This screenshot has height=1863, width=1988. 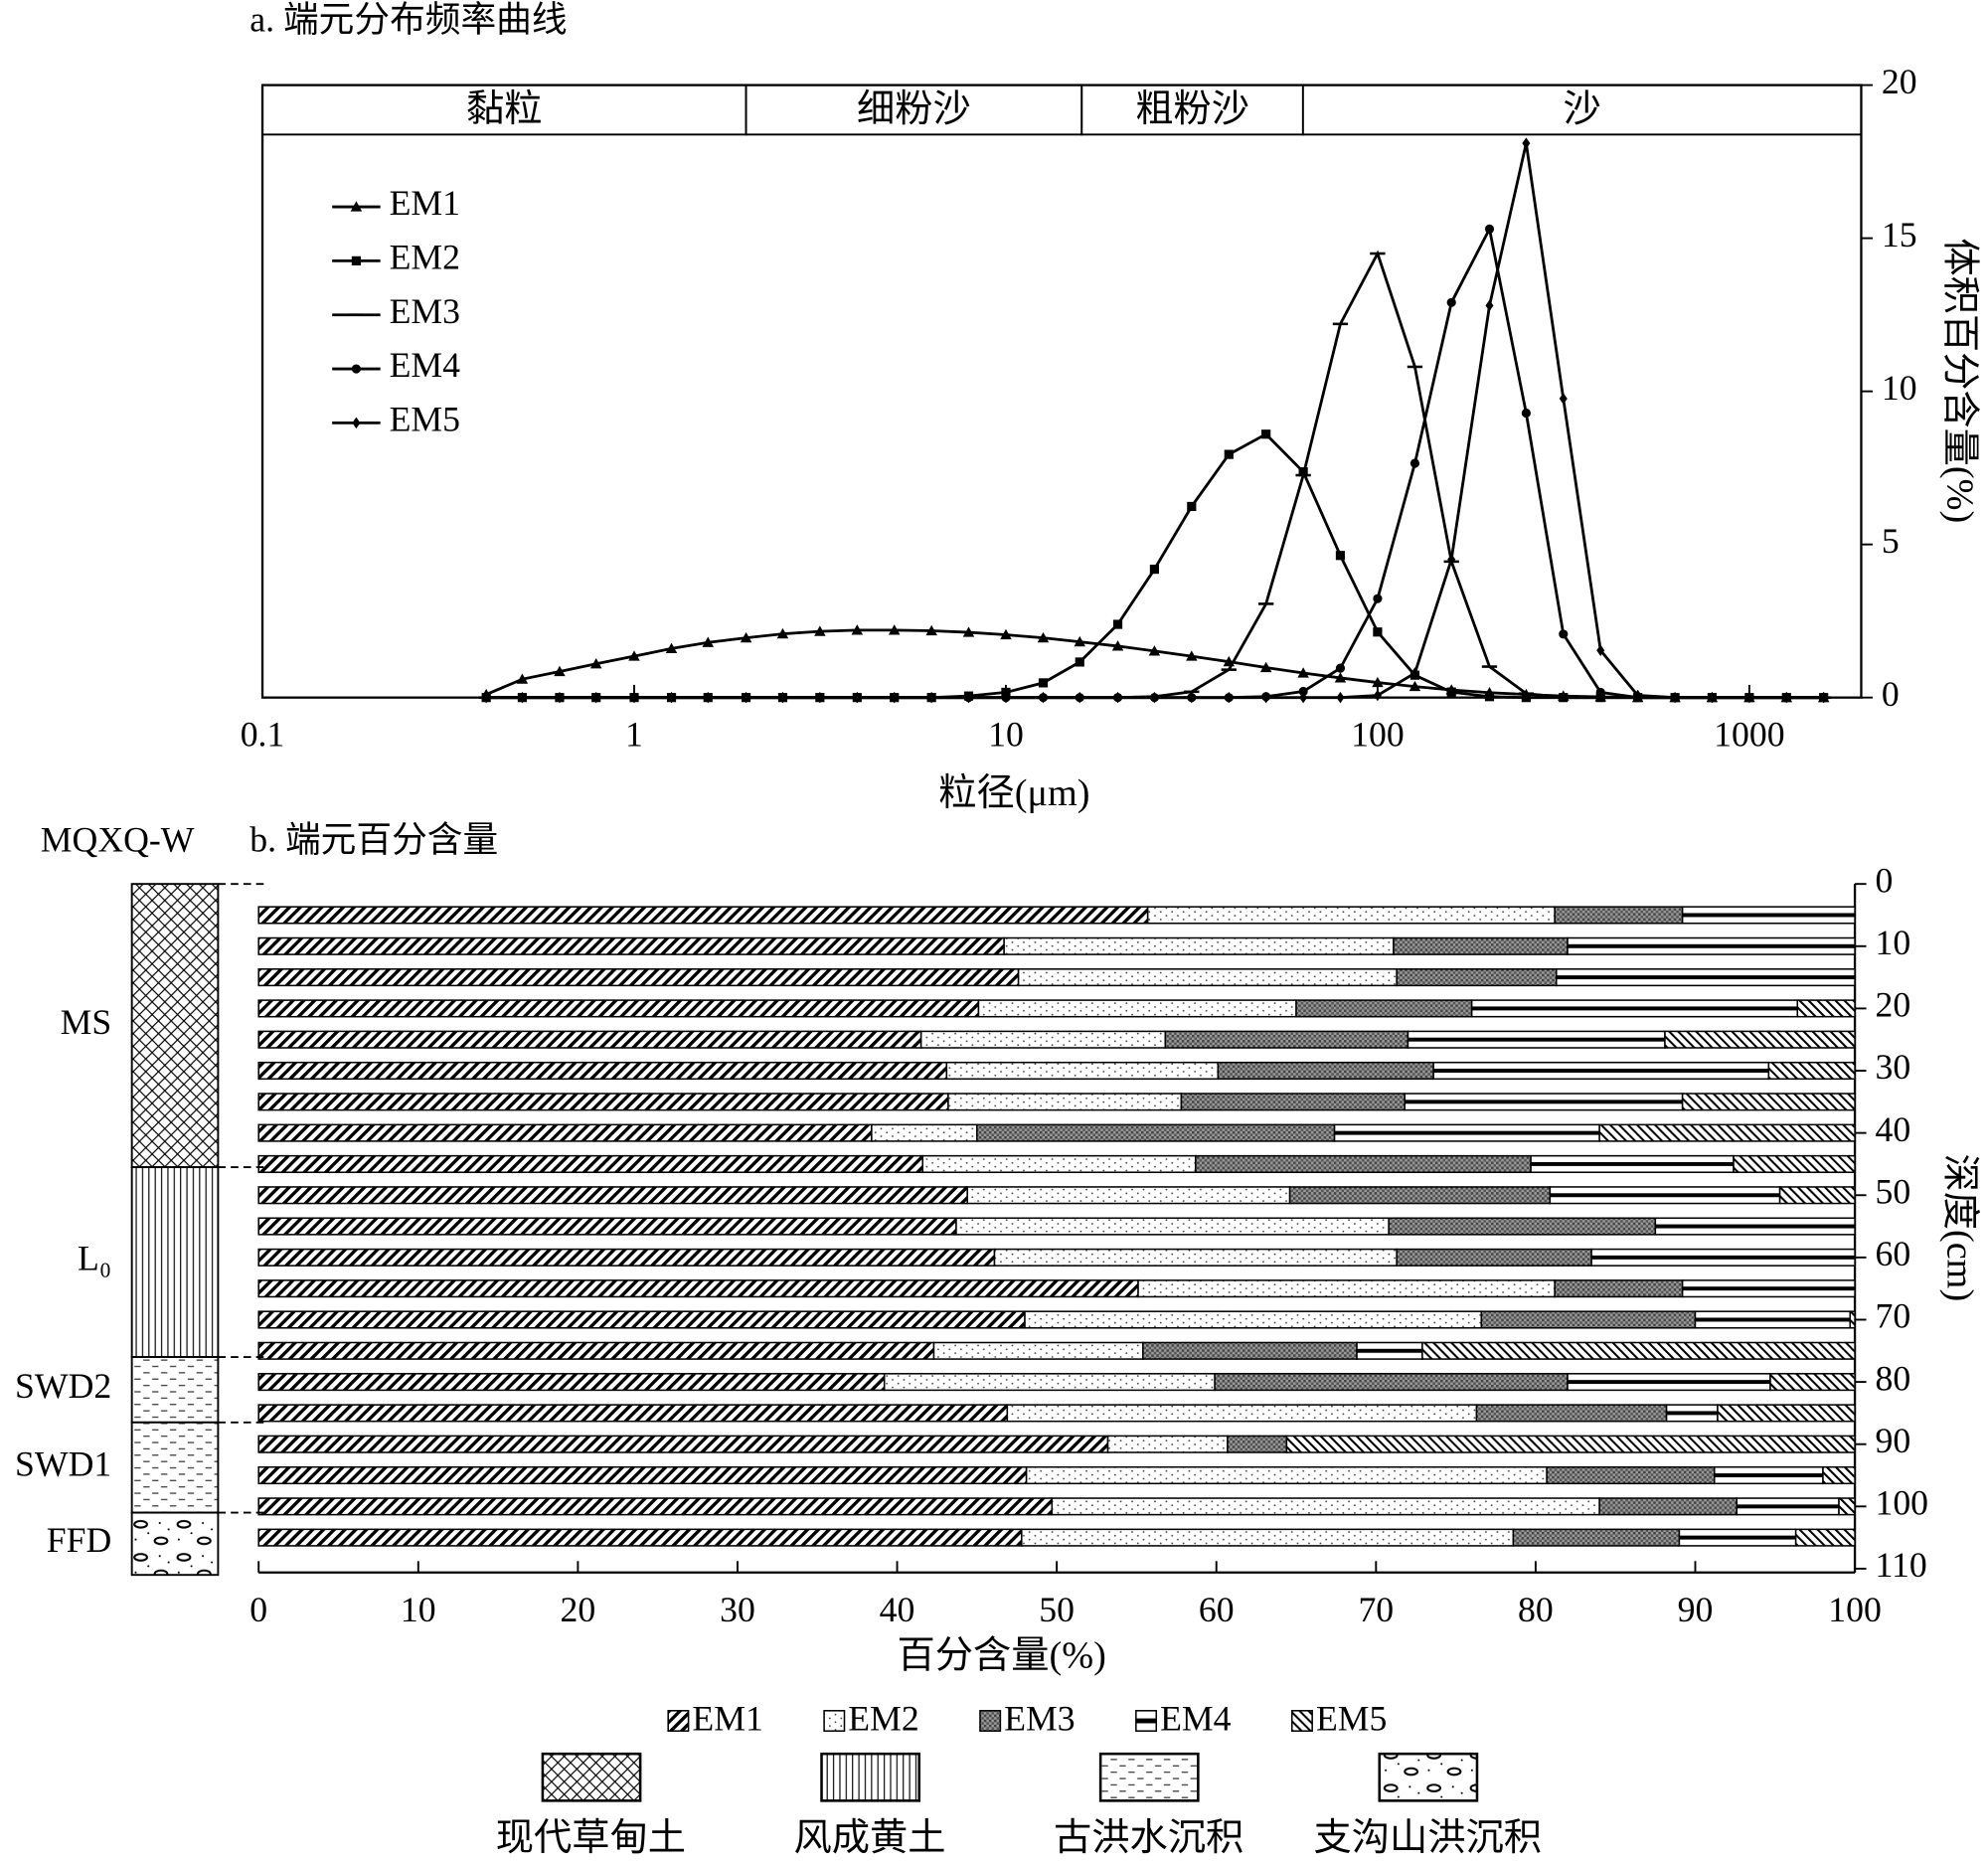 What do you see at coordinates (86, 1022) in the screenshot?
I see `stratum-label: MS` at bounding box center [86, 1022].